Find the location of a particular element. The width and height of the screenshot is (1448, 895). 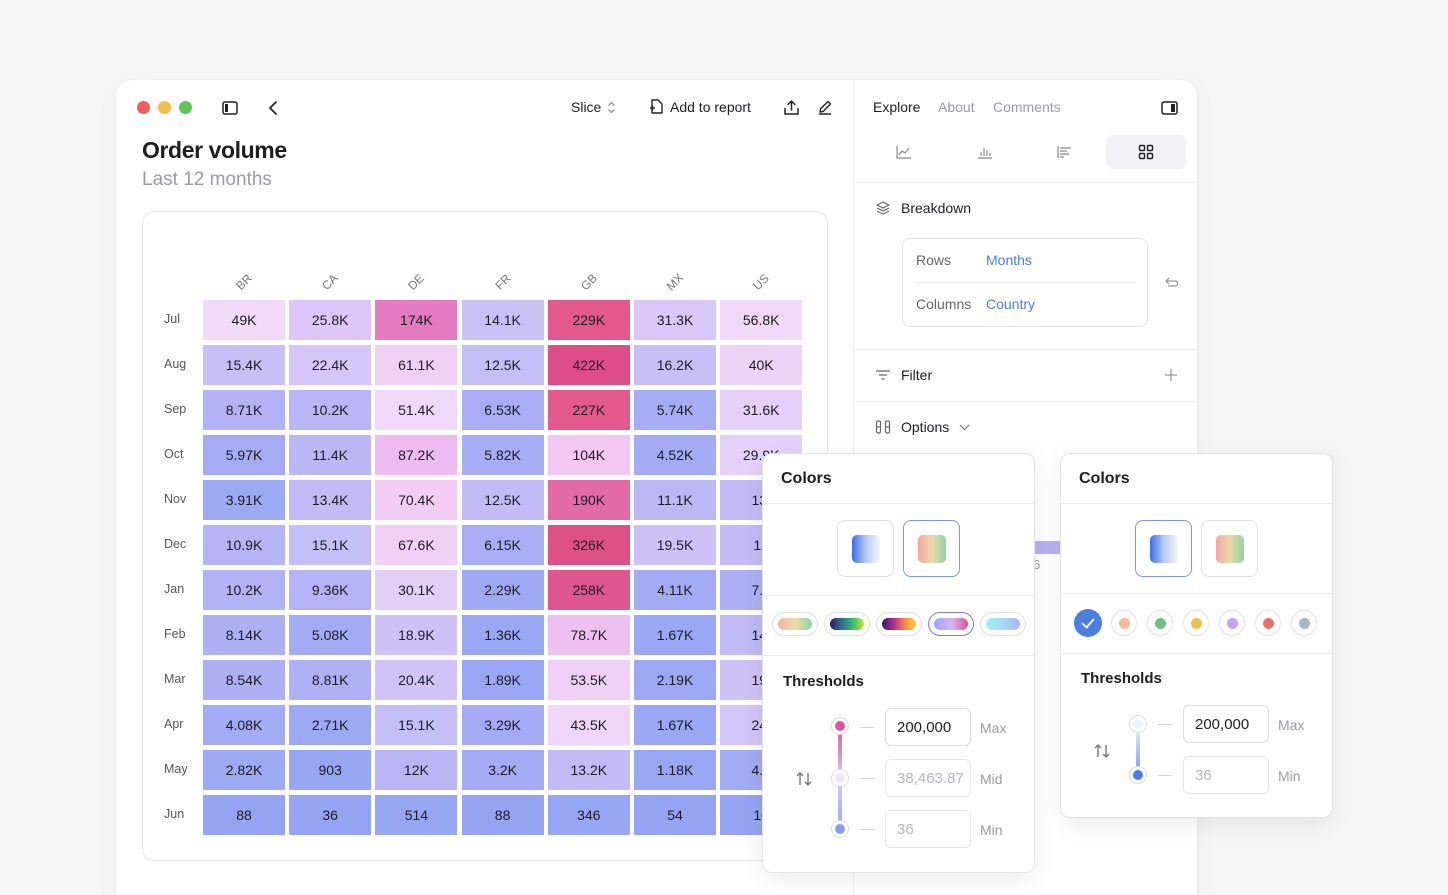

heatmap-cell: 903 is located at coordinates (330, 770).